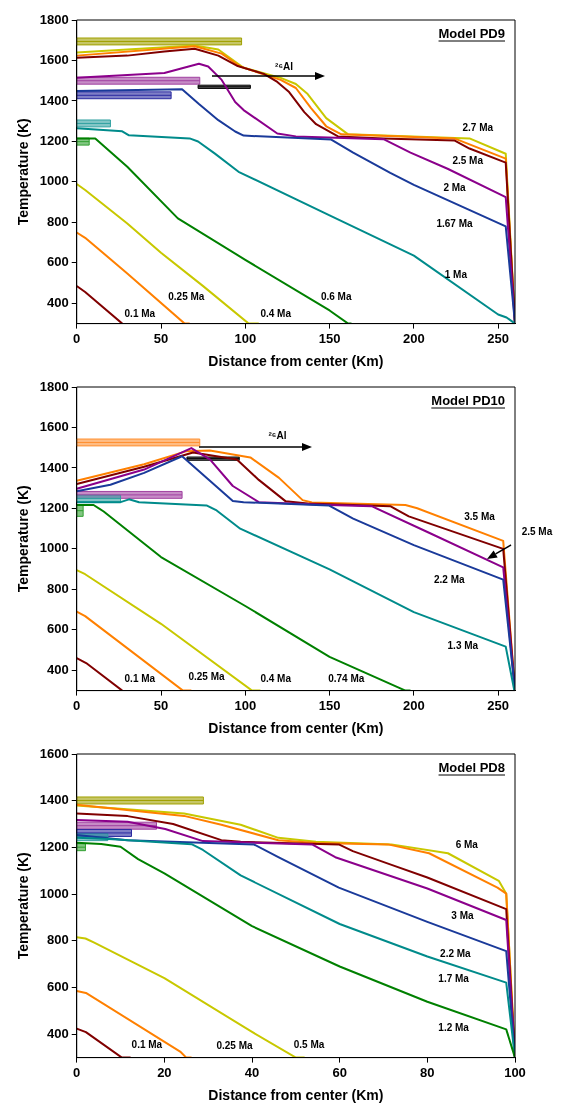 The width and height of the screenshot is (563, 1119). What do you see at coordinates (456, 274) in the screenshot?
I see `annotation: 1 Ma` at bounding box center [456, 274].